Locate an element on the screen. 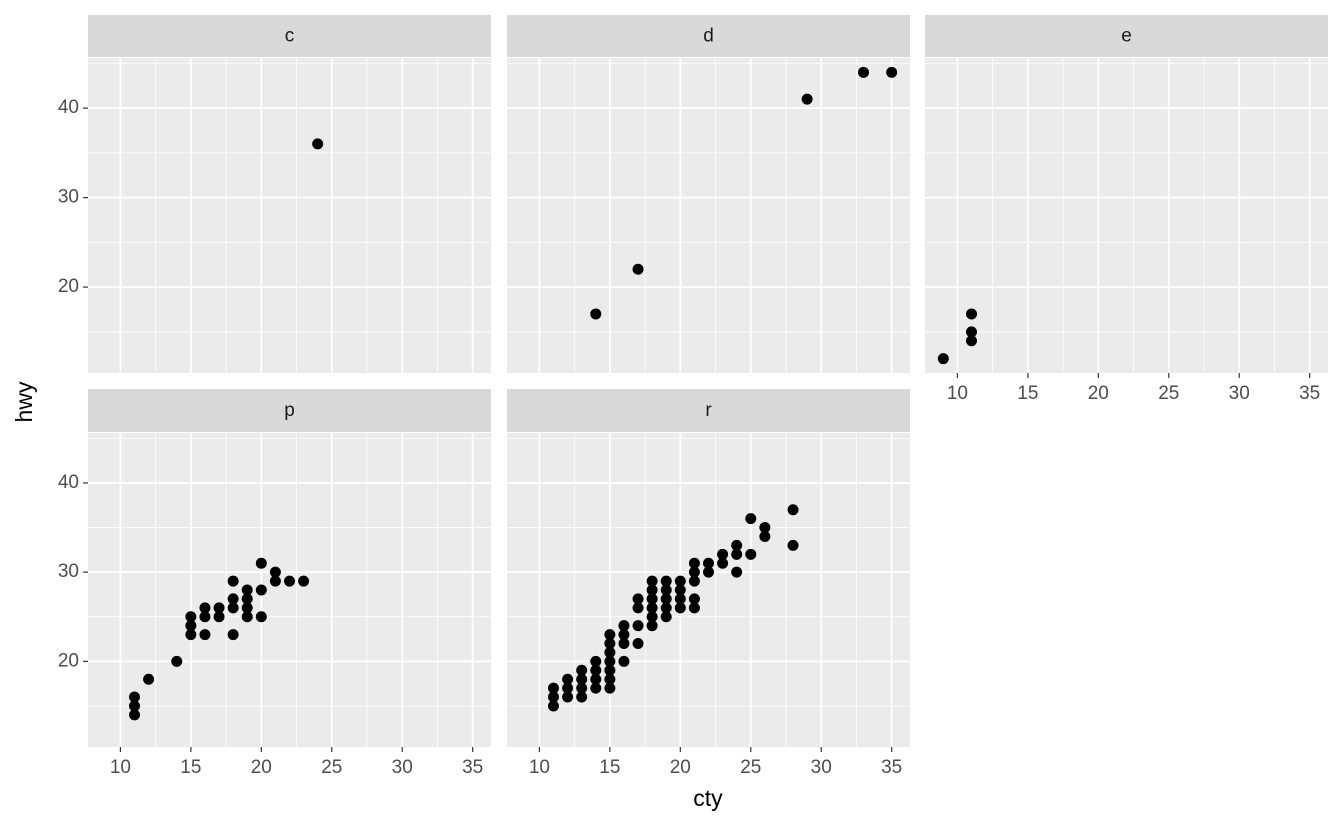 Image resolution: width=1344 pixels, height=830 pixels. y-tick-label: 20 is located at coordinates (68, 660).